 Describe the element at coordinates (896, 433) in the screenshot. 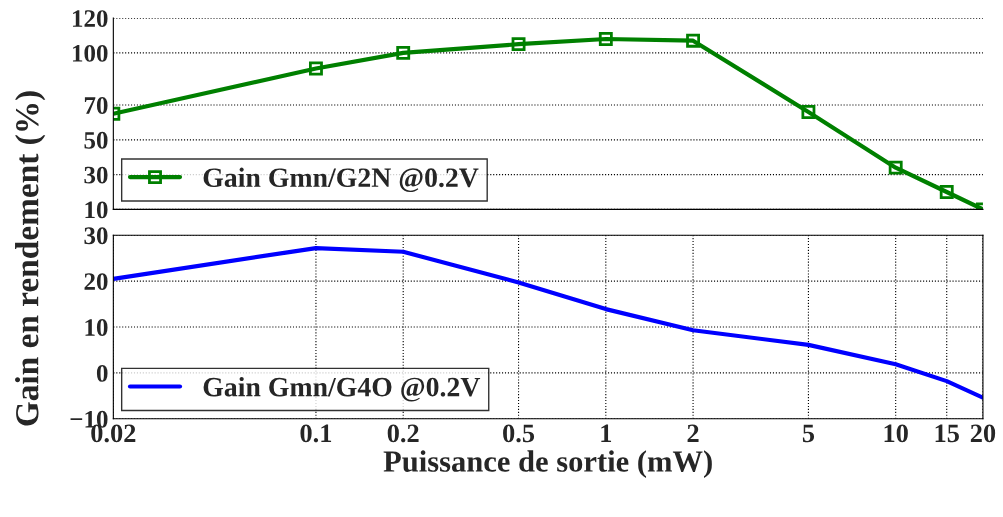

I see `x-tick-label: 10` at that location.